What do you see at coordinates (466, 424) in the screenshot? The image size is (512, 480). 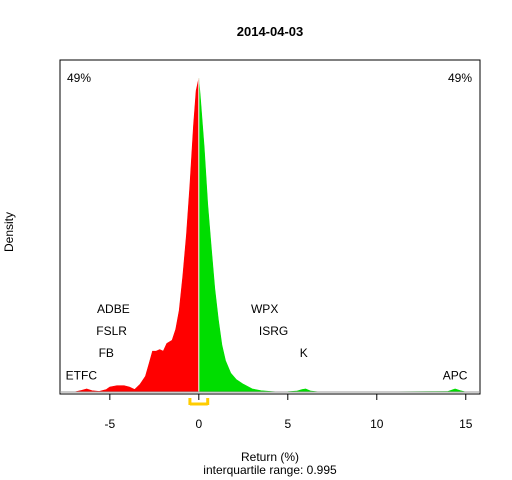 I see `x-tick-label: 15` at bounding box center [466, 424].